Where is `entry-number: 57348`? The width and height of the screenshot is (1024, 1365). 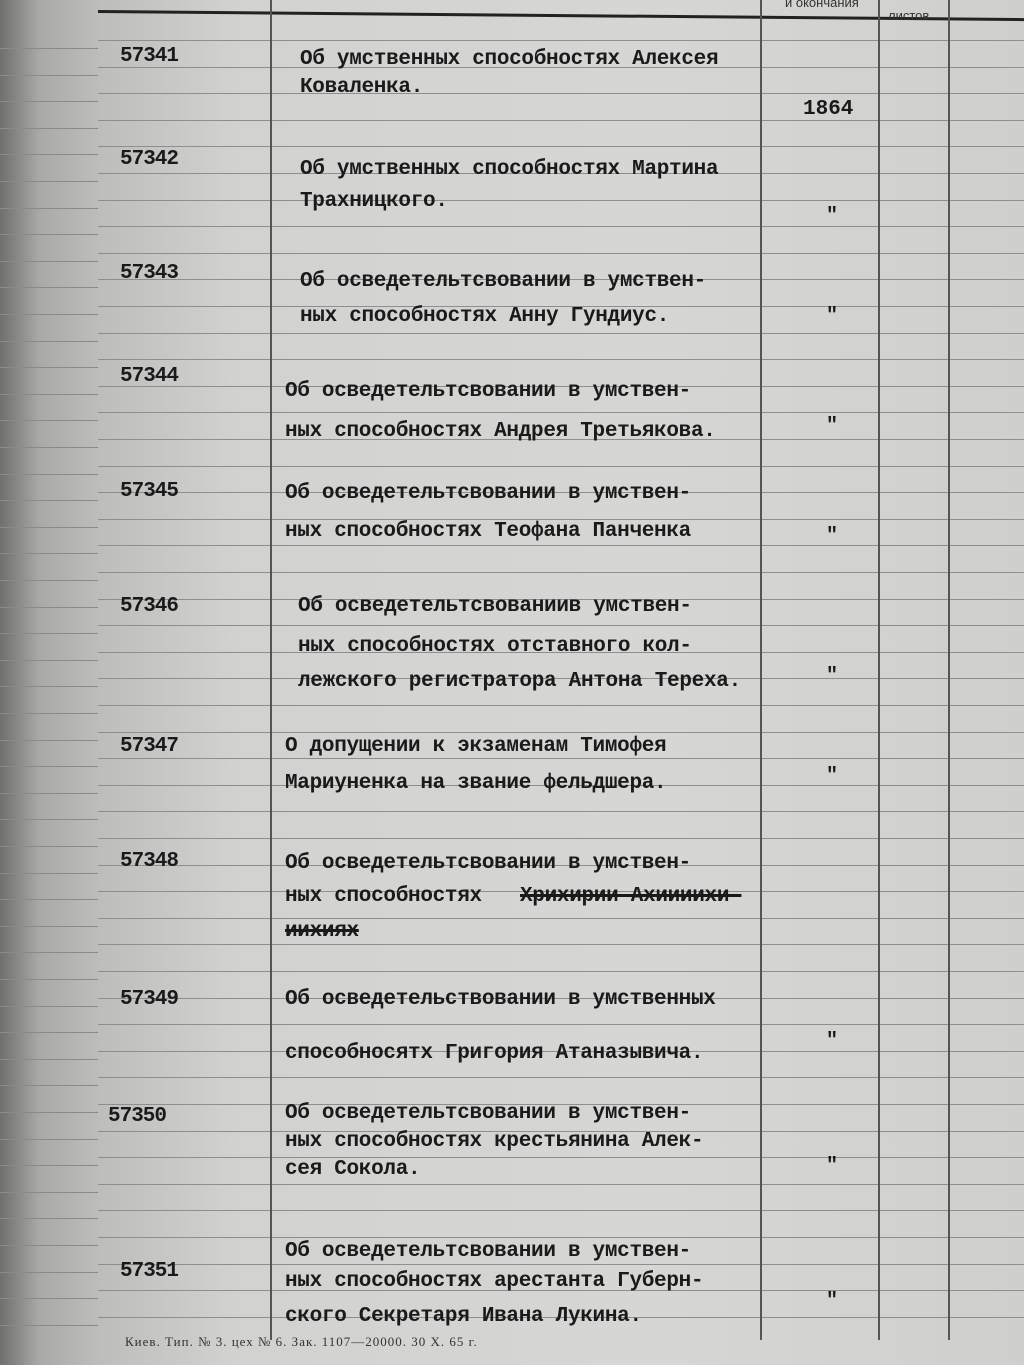
entry-number: 57348 is located at coordinates (149, 861).